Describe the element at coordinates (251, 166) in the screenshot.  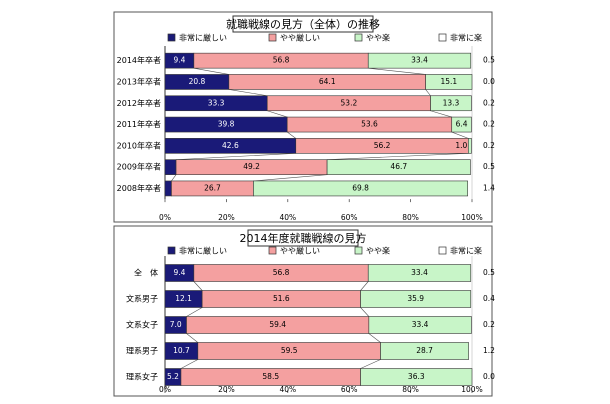
I see `data-label: 49.2` at that location.